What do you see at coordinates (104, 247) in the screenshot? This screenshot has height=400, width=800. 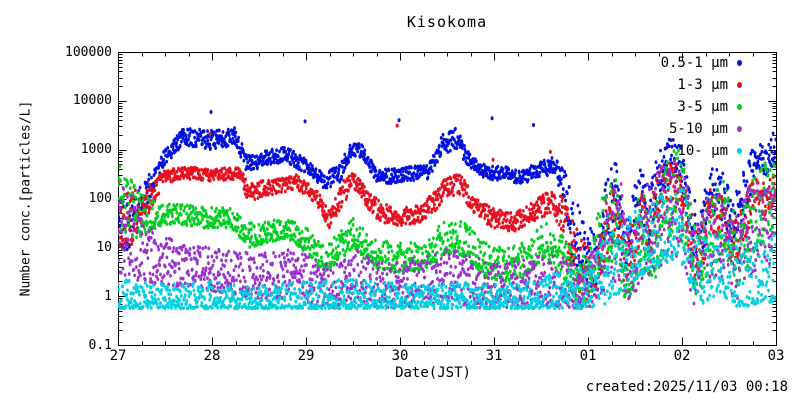 I see `y-tick-label: 10` at bounding box center [104, 247].